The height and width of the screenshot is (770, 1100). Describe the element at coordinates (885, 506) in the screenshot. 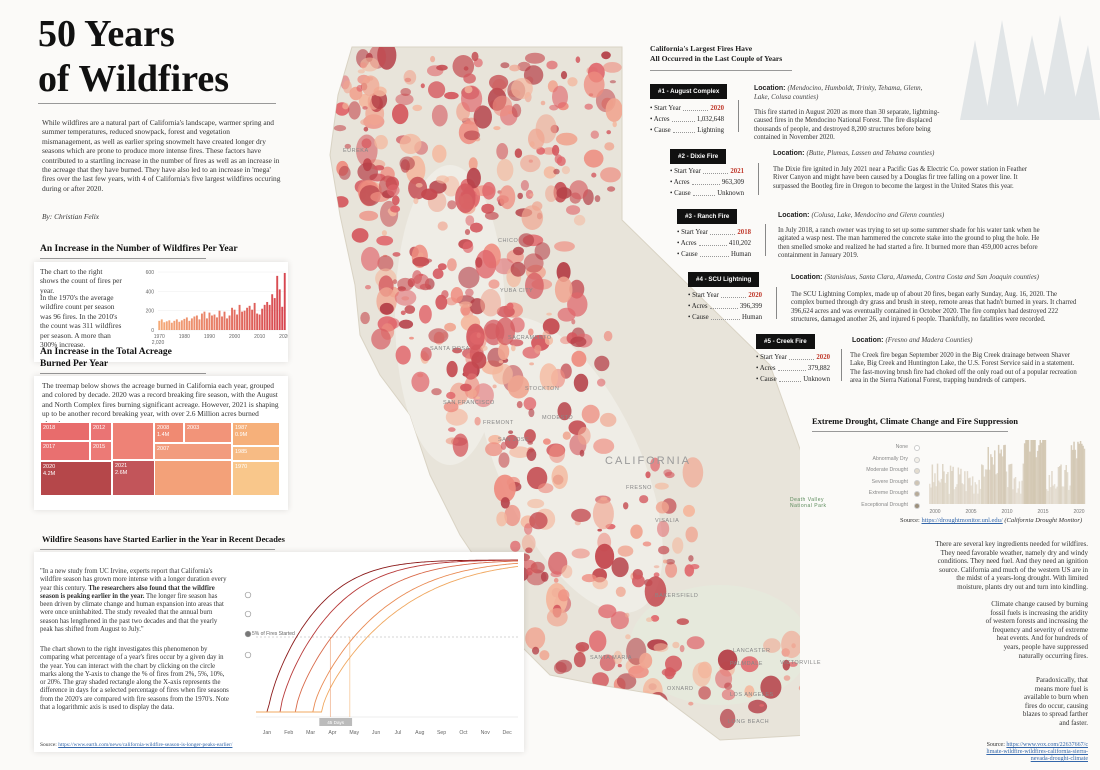

I see `drought-level-5: Exceptional Drought` at that location.